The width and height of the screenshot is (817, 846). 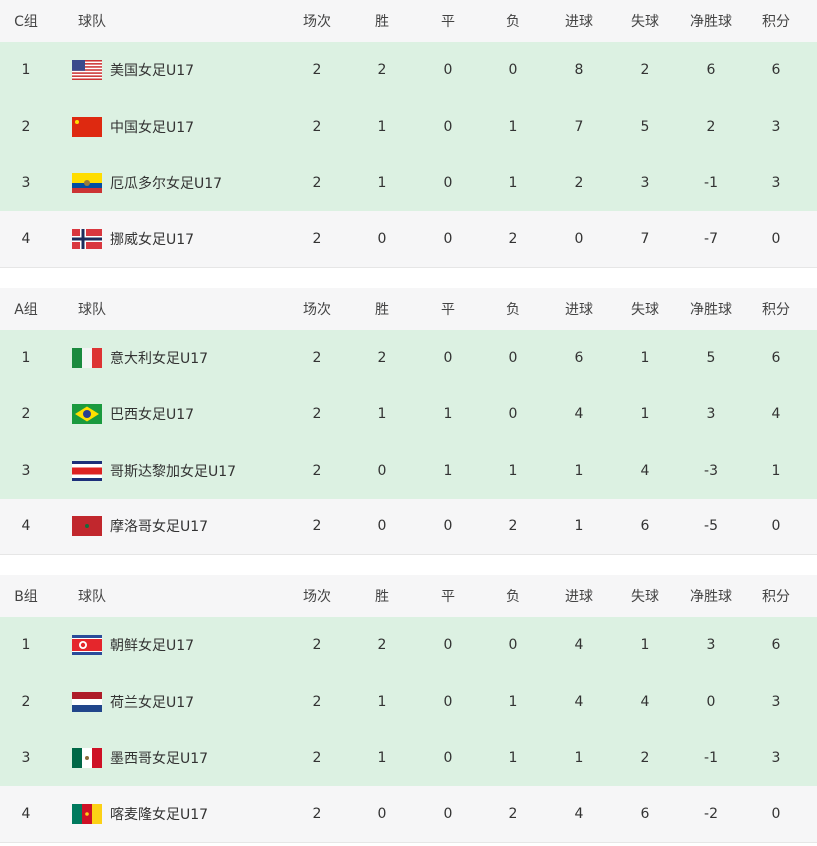 I want to click on table-row: 4 喀麦隆女足U17 2 0 0 2 4 6 -2 0, so click(x=408, y=814).